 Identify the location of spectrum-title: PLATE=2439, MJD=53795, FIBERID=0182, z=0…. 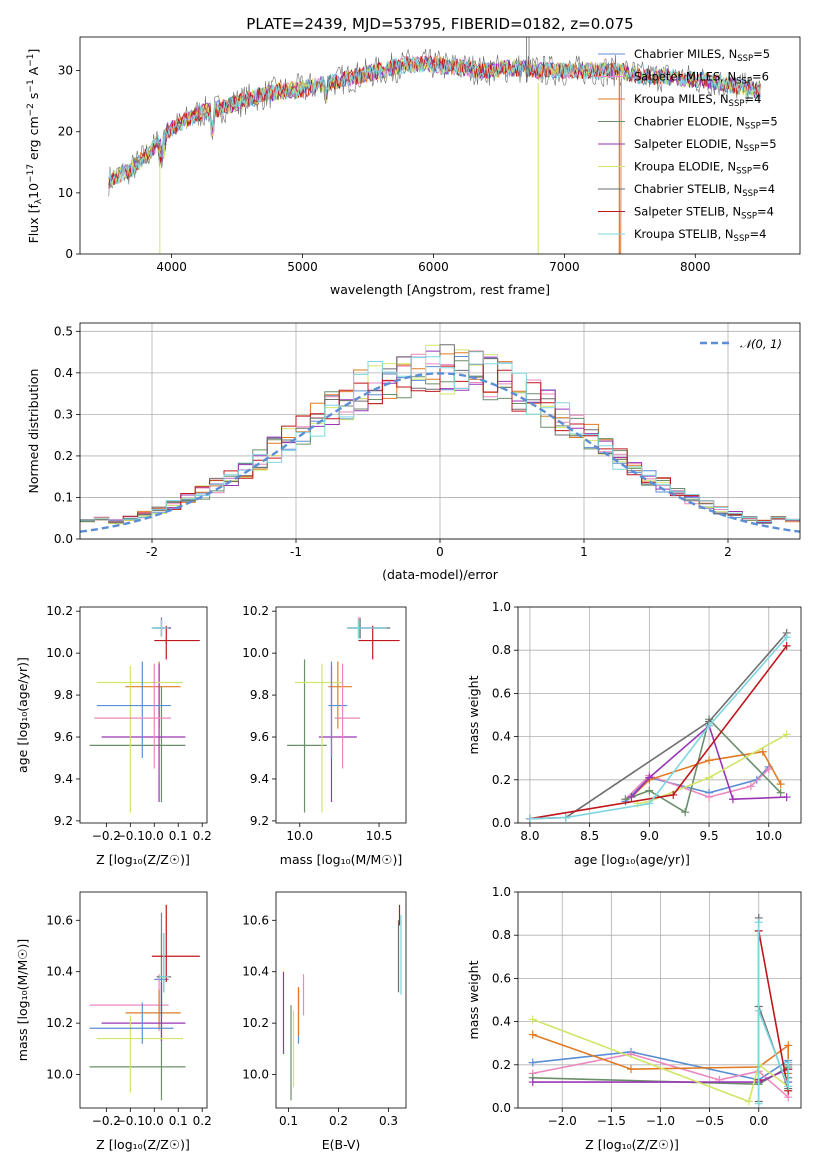
(439, 24).